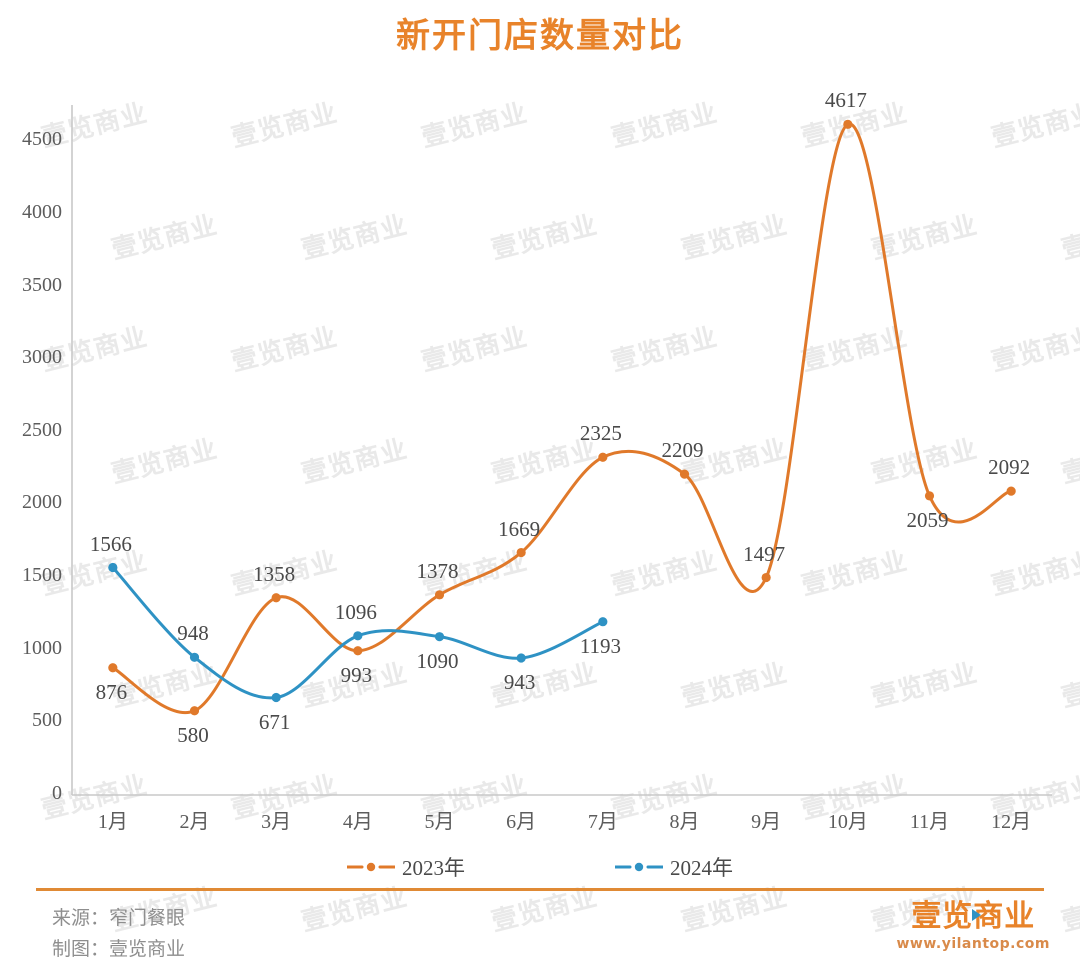 The width and height of the screenshot is (1080, 972). I want to click on y-tick-label: 3000, so click(42, 357).